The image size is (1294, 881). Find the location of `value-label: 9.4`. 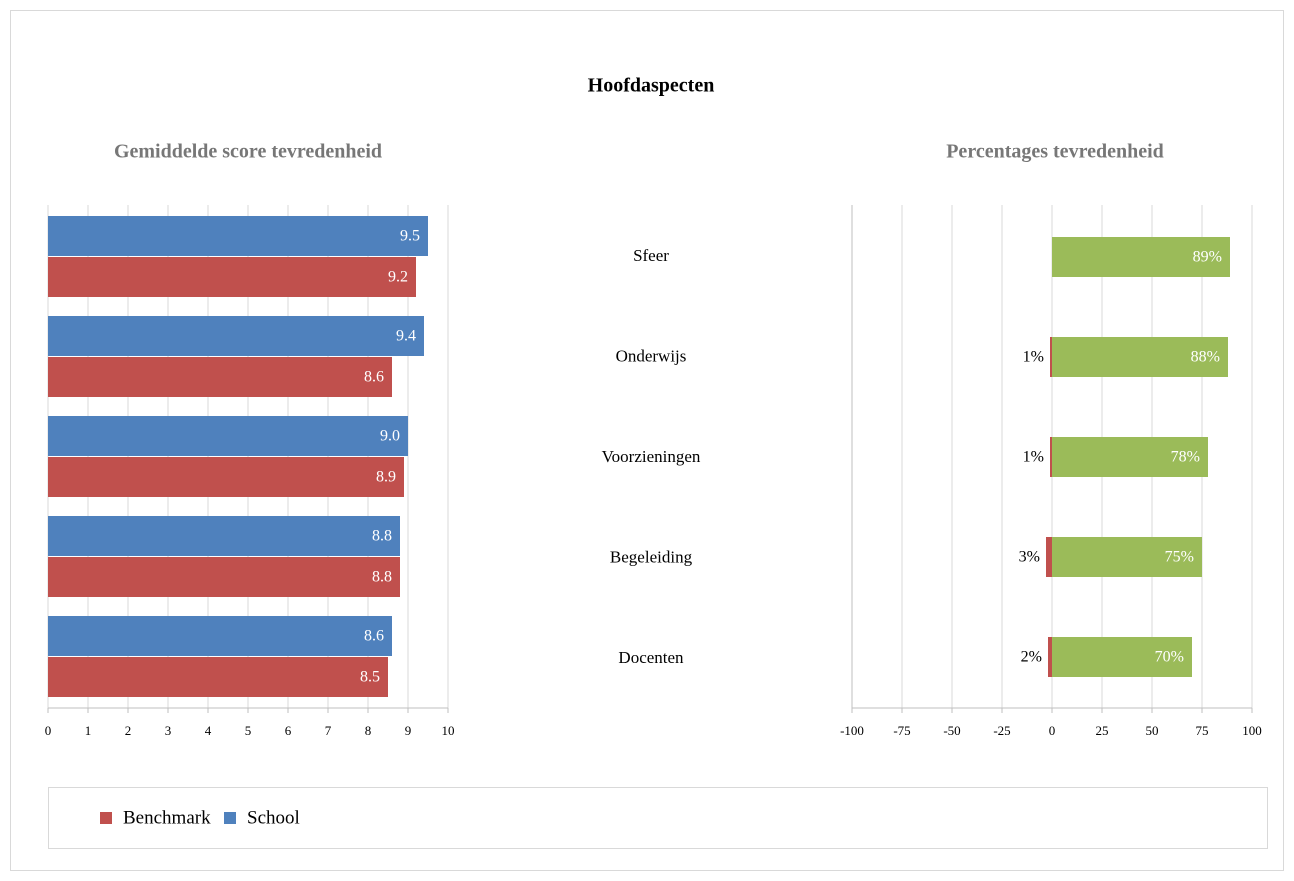

value-label: 9.4 is located at coordinates (406, 336).